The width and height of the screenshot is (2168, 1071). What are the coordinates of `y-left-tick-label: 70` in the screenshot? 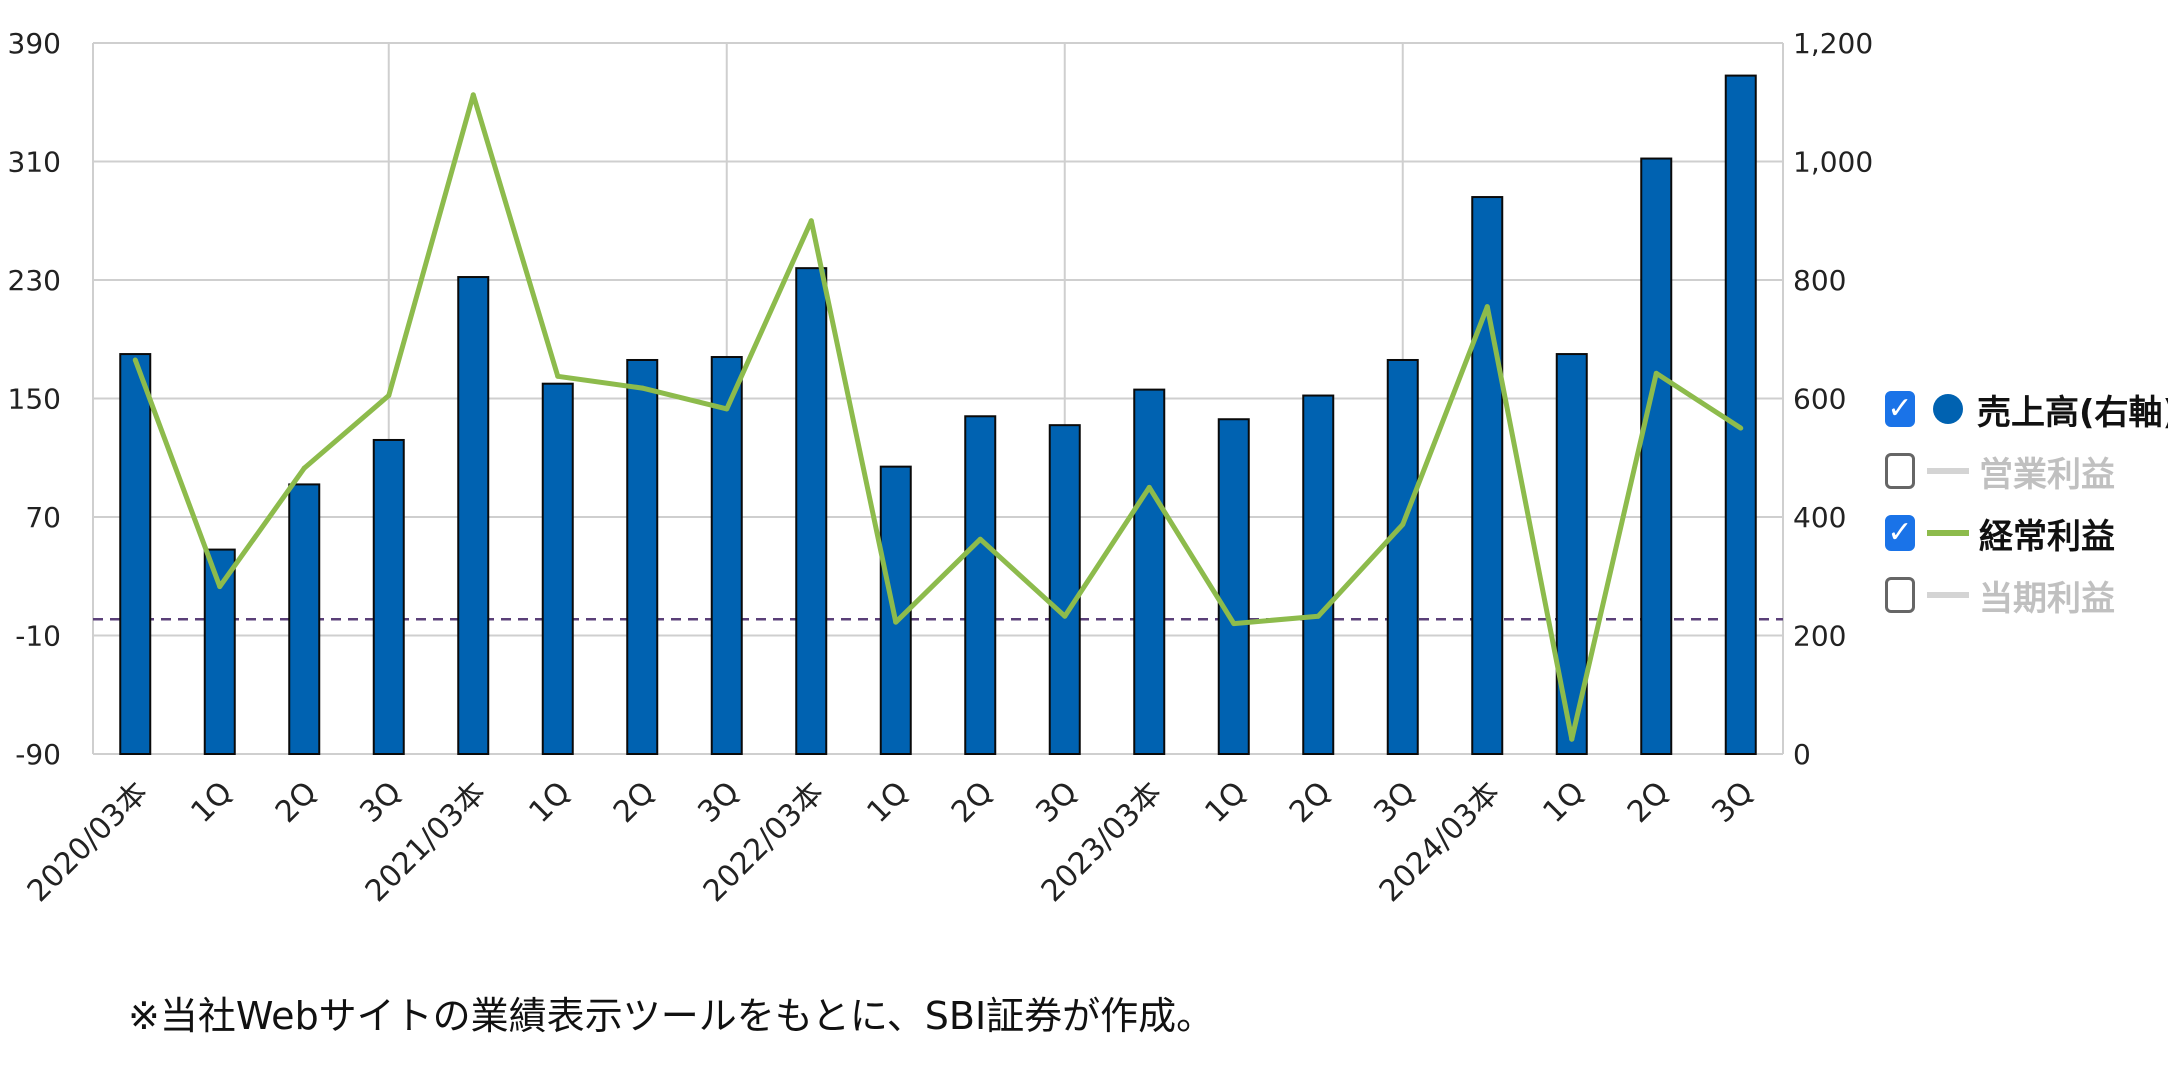 It's located at (43, 517).